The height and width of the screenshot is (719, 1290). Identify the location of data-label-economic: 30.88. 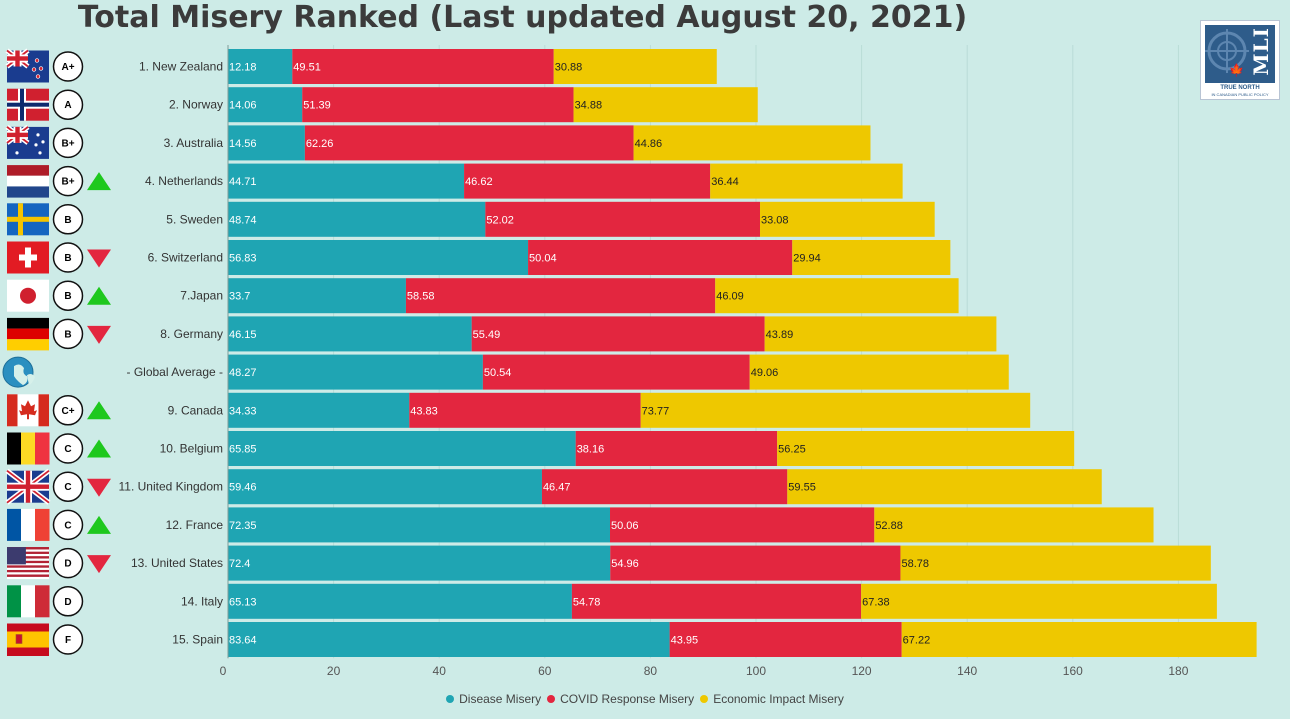
(569, 68).